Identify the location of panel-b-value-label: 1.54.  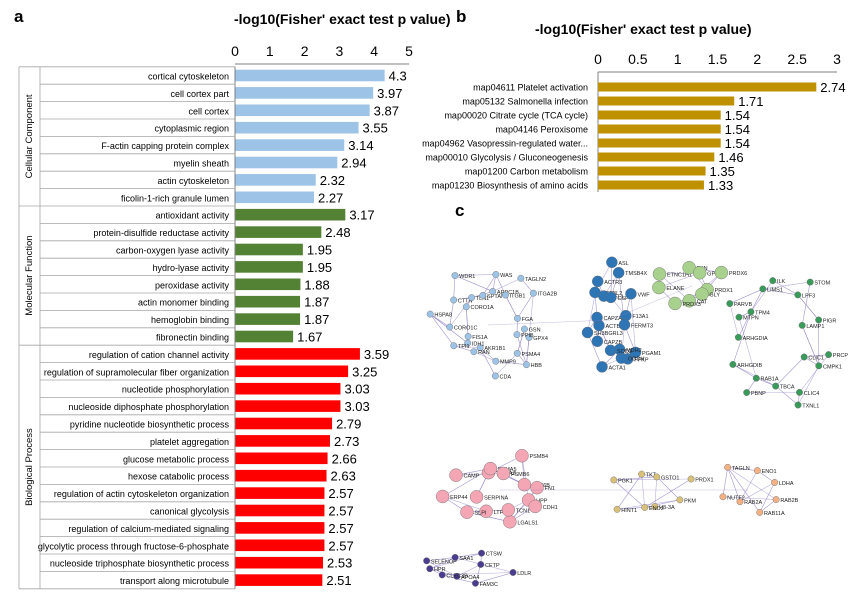
(737, 143).